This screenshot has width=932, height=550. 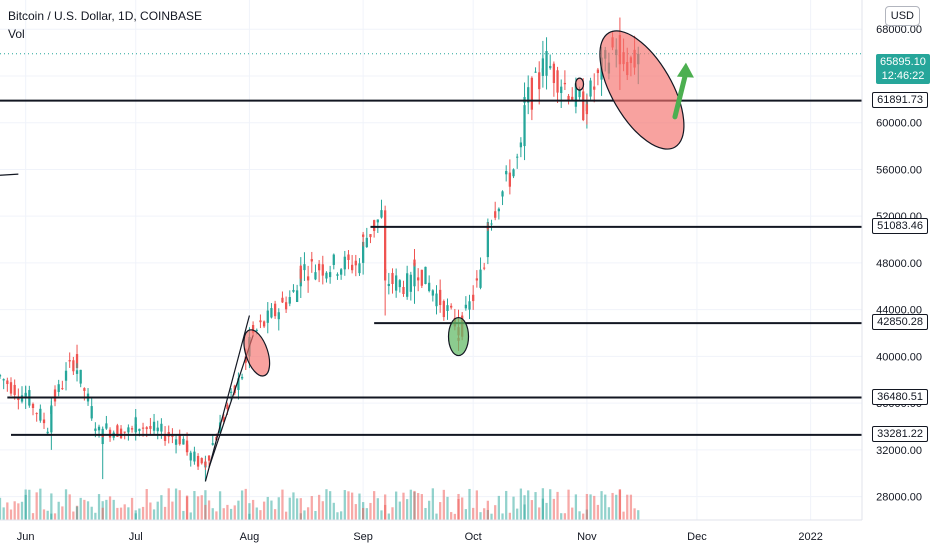 I want to click on volume-label: Vol, so click(x=16, y=34).